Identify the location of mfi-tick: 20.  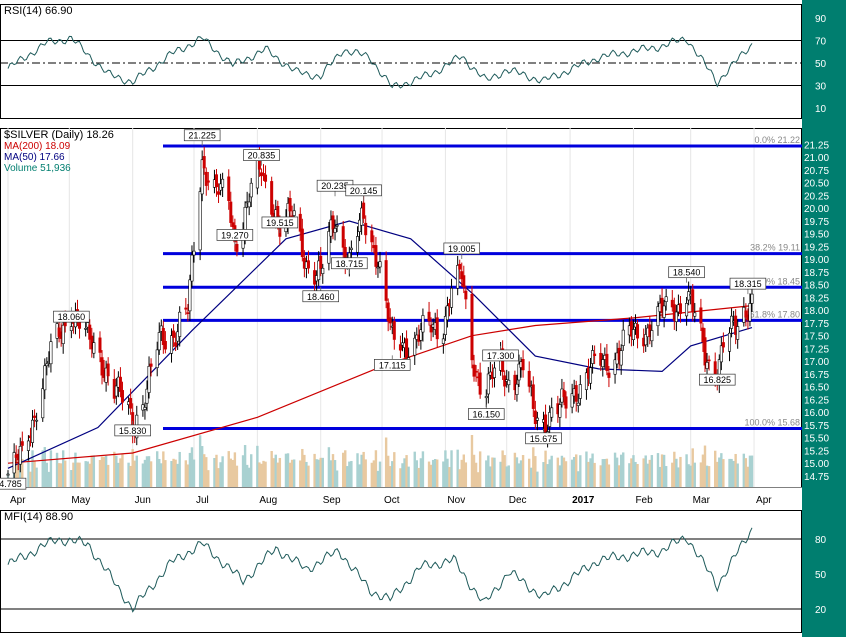
(821, 610).